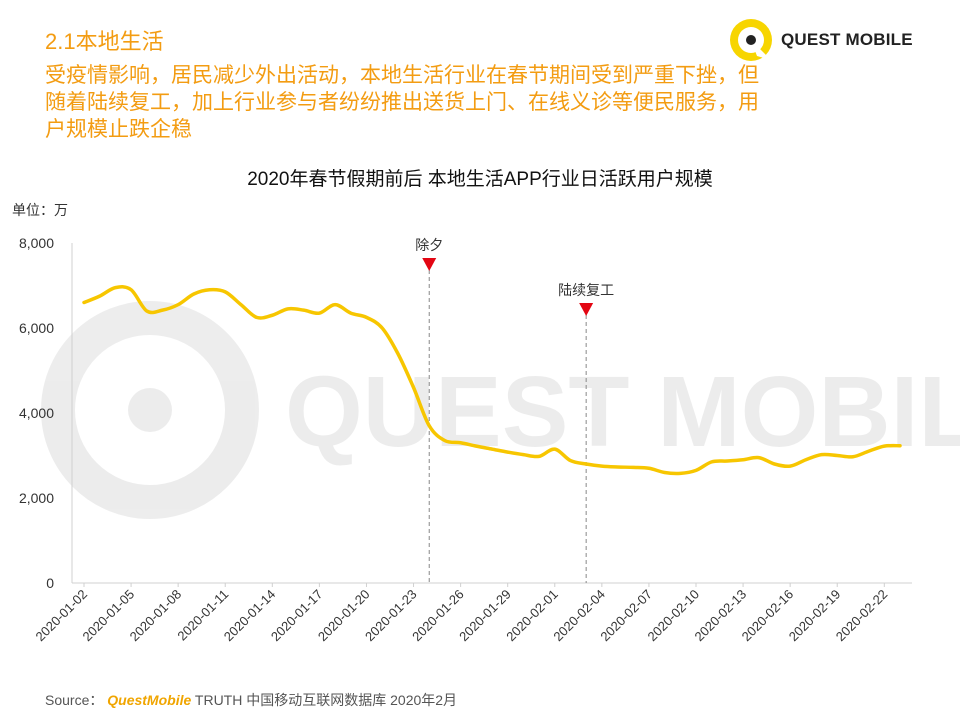 This screenshot has height=720, width=960. Describe the element at coordinates (40, 210) in the screenshot. I see `unit-label: 单位：万` at that location.